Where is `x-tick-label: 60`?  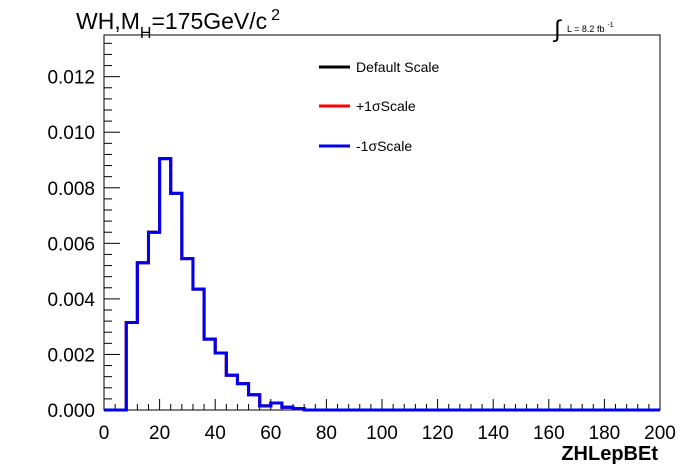 x-tick-label: 60 is located at coordinates (270, 433).